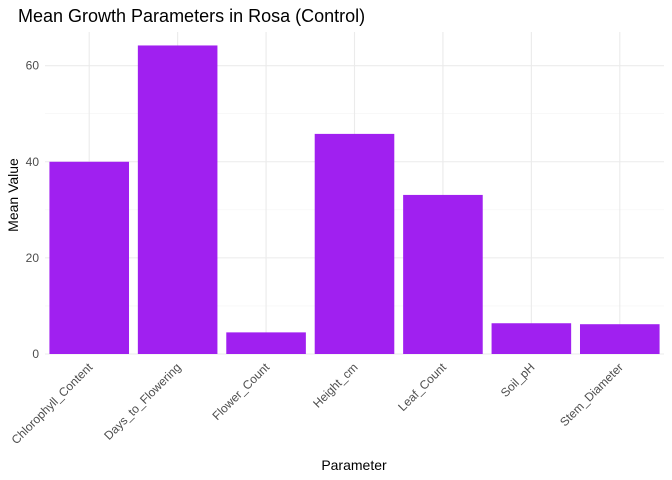 This screenshot has height=480, width=672. What do you see at coordinates (33, 162) in the screenshot?
I see `y-tick-label: 40` at bounding box center [33, 162].